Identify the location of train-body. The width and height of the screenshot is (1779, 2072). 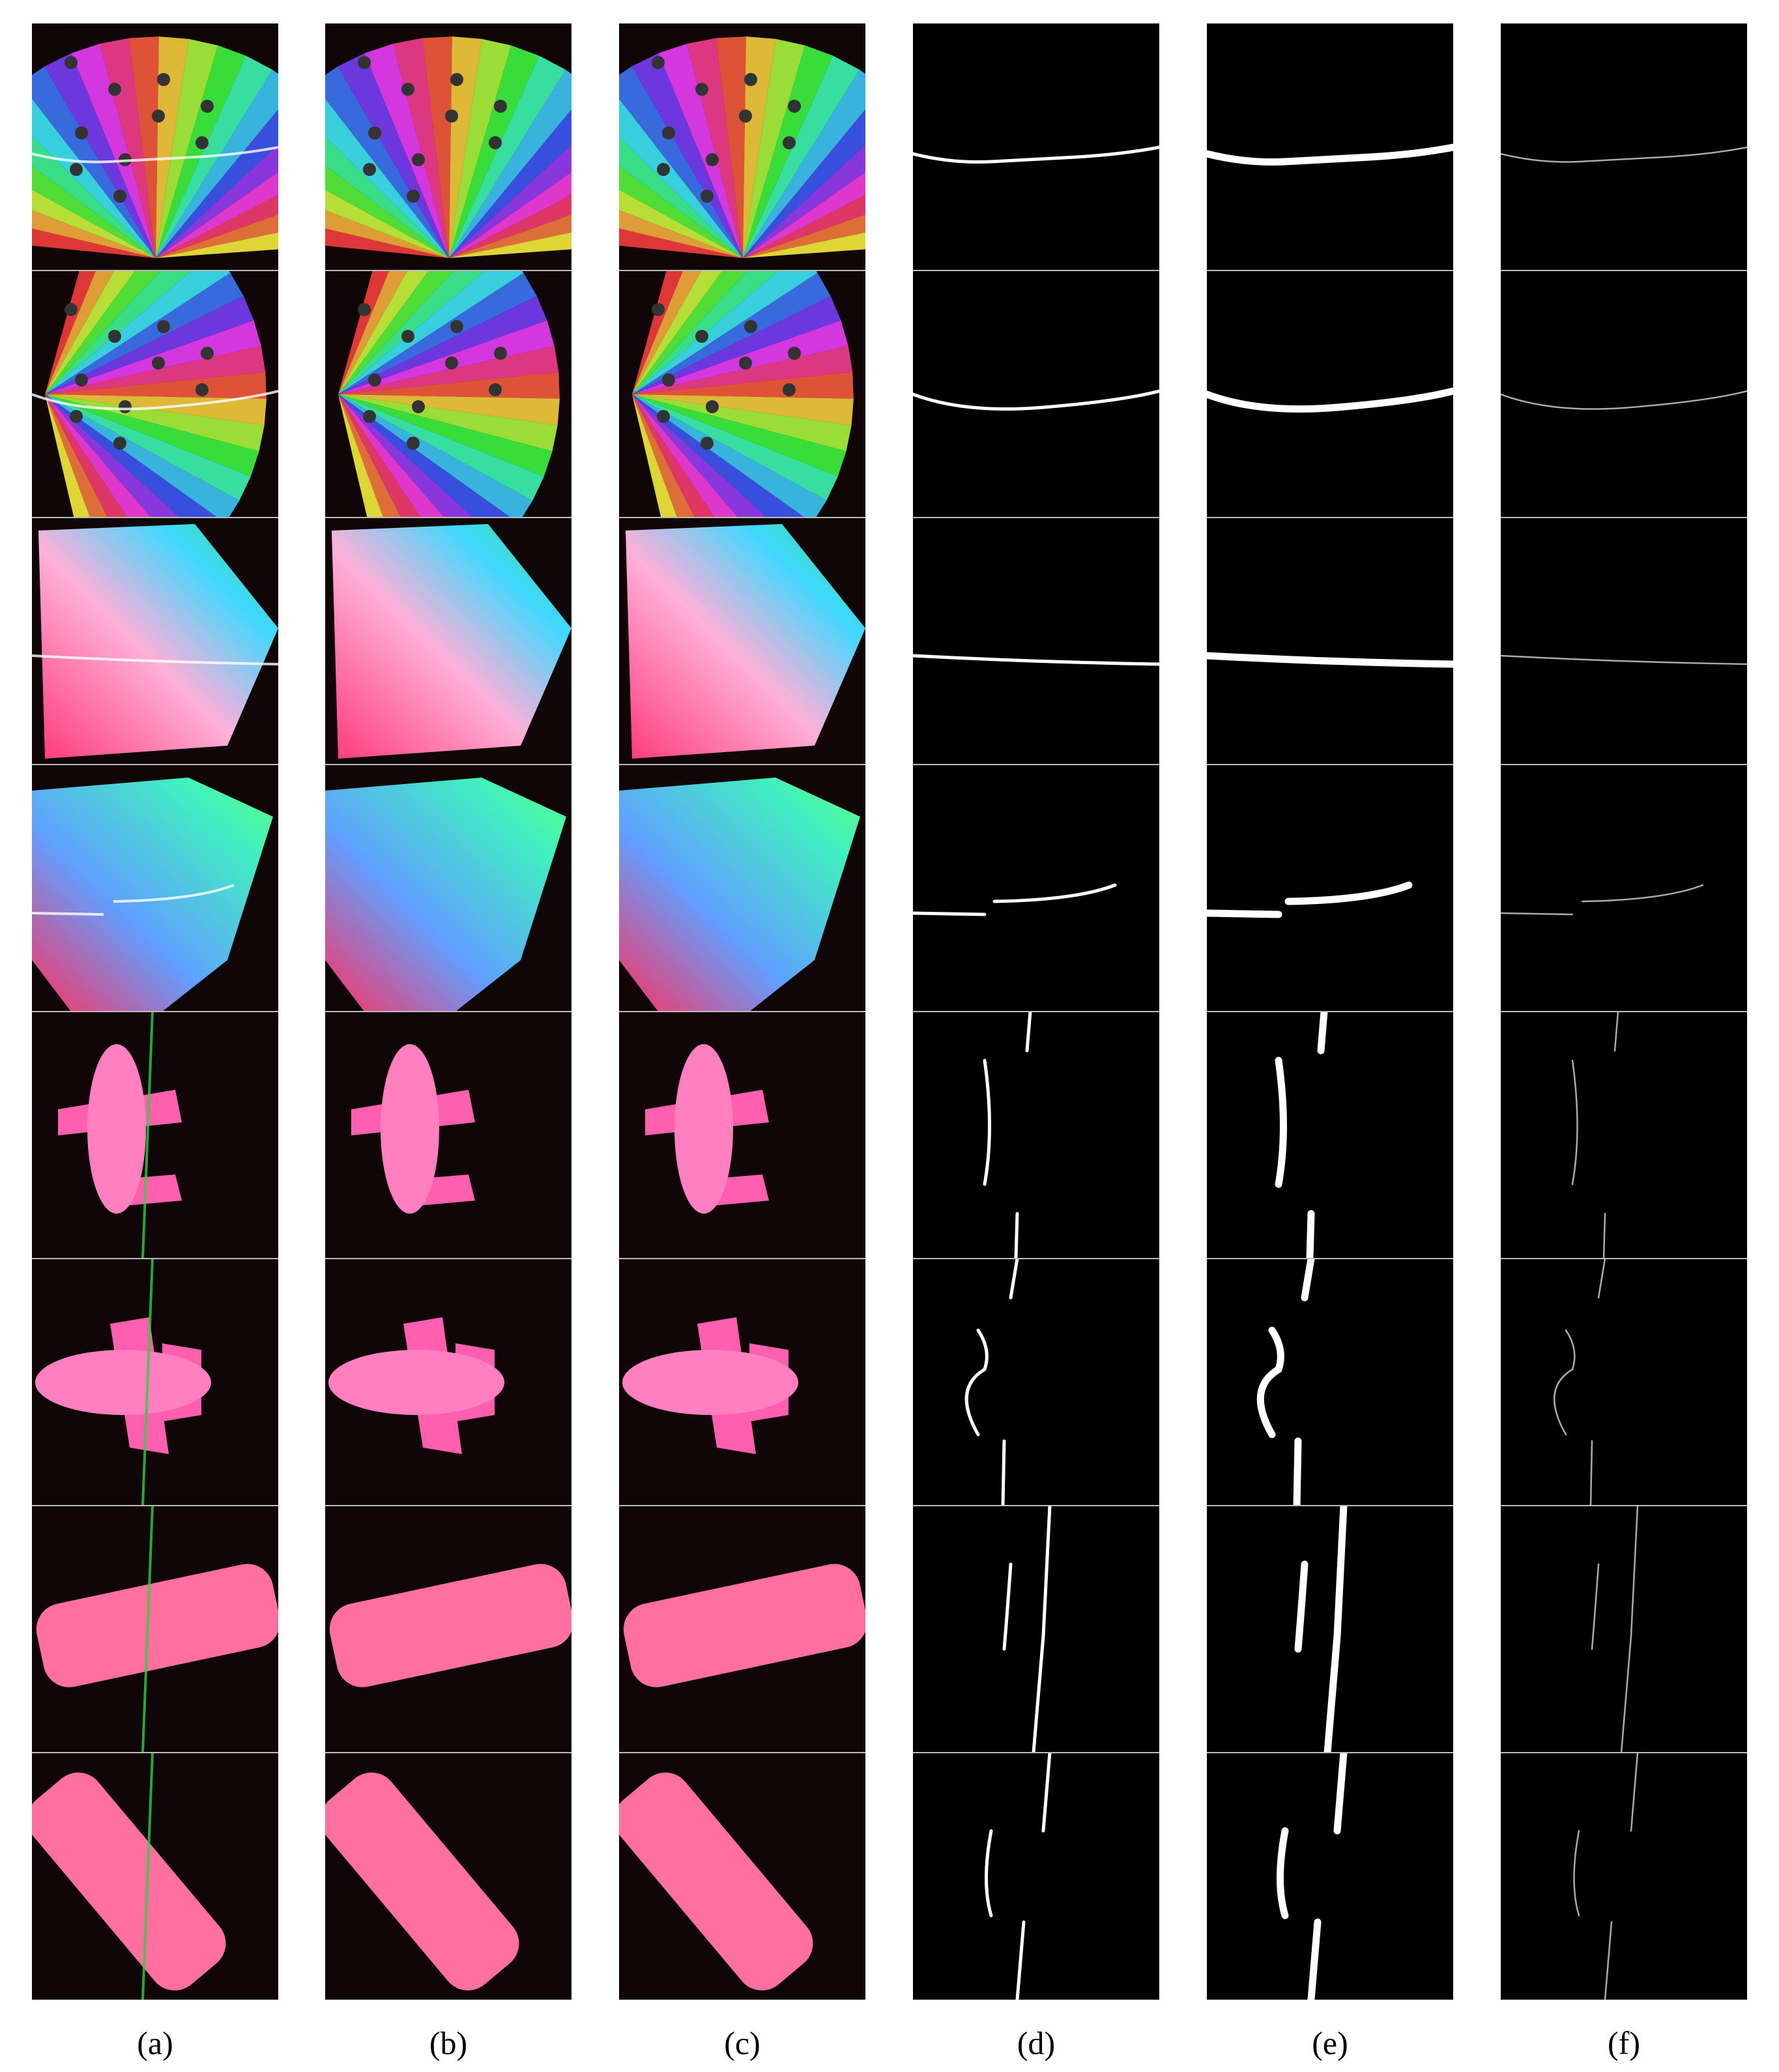
(744, 1625).